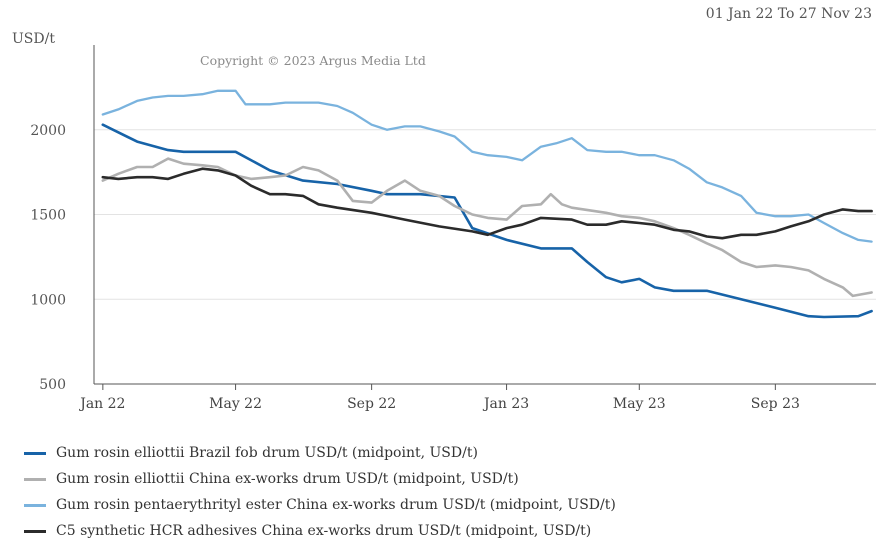 The height and width of the screenshot is (544, 886). What do you see at coordinates (52, 385) in the screenshot?
I see `y-tick-label-500: 500` at bounding box center [52, 385].